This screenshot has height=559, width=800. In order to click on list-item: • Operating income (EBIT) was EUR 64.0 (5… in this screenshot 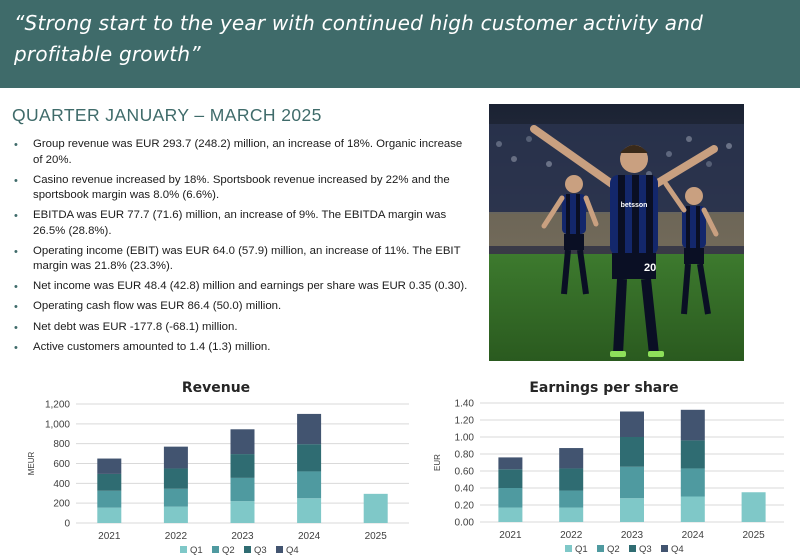, I will do `click(237, 258)`.